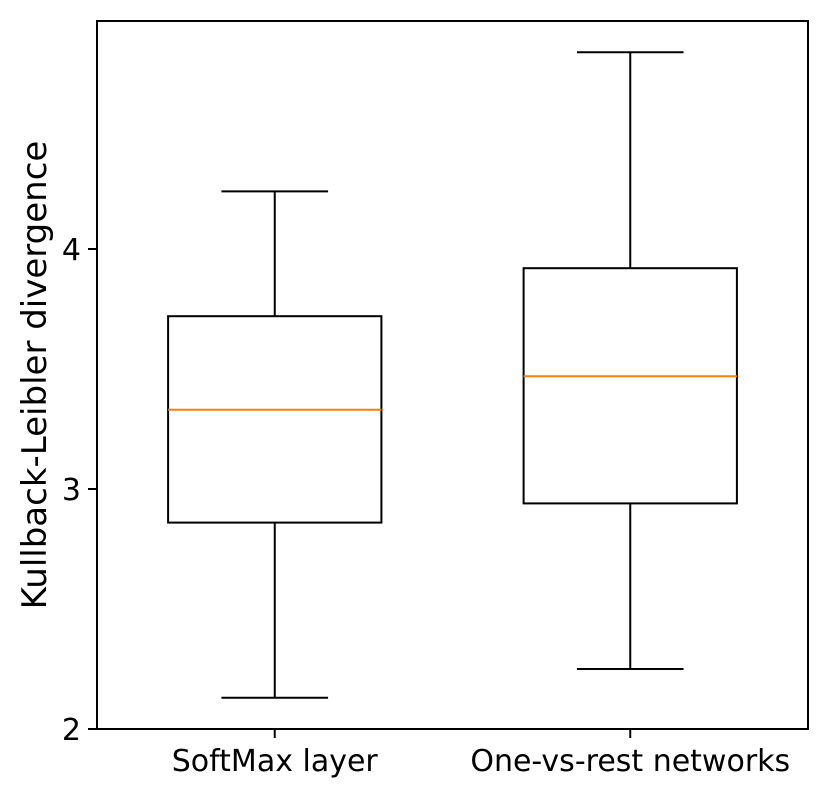  What do you see at coordinates (71, 730) in the screenshot?
I see `y-tick-label: 2` at bounding box center [71, 730].